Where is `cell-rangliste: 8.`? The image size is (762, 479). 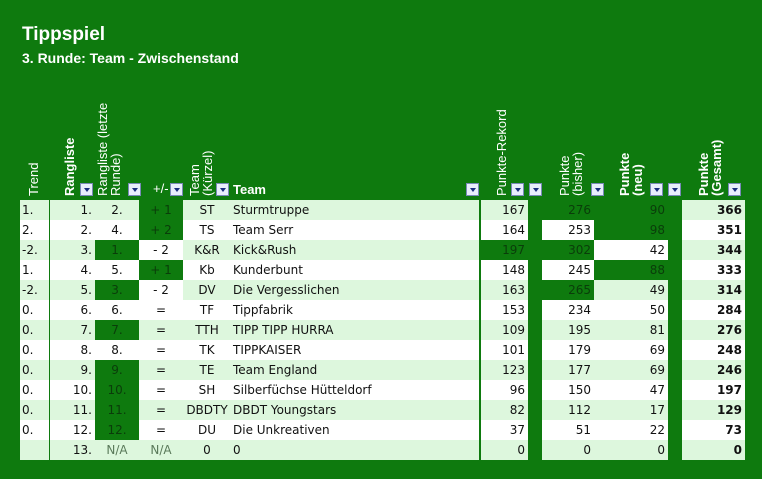
cell-rangliste: 8. is located at coordinates (72, 350).